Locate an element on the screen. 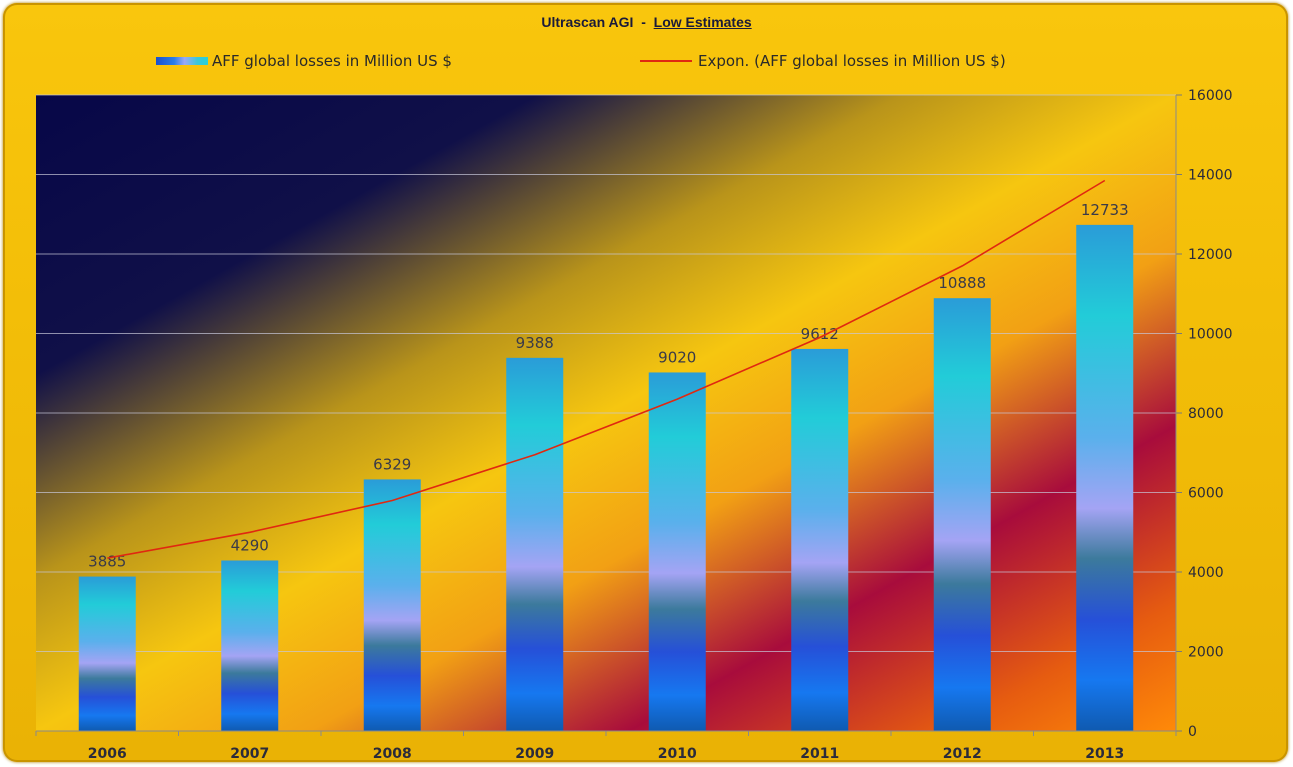  x-tick-label: 2007 is located at coordinates (249, 754).